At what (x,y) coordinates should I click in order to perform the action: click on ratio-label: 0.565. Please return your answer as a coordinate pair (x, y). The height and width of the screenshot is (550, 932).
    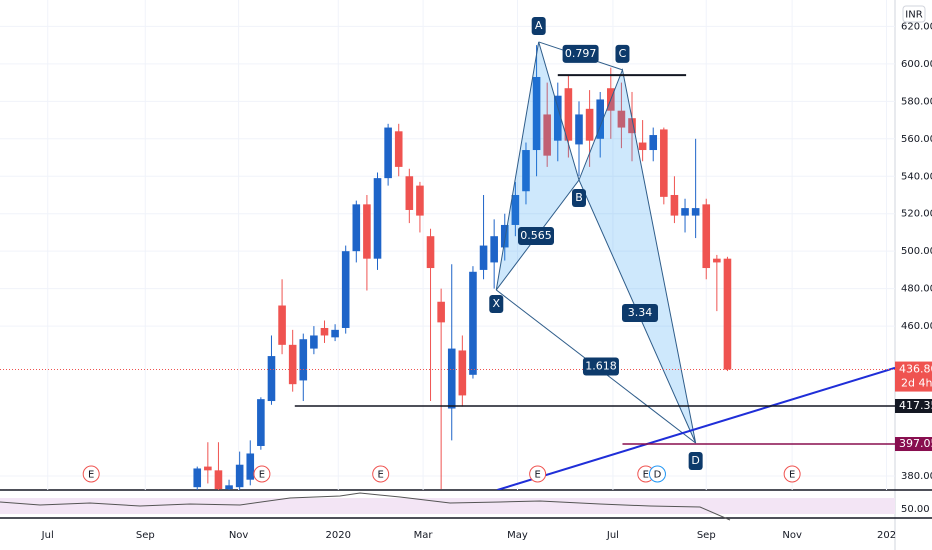
    Looking at the image, I should click on (536, 235).